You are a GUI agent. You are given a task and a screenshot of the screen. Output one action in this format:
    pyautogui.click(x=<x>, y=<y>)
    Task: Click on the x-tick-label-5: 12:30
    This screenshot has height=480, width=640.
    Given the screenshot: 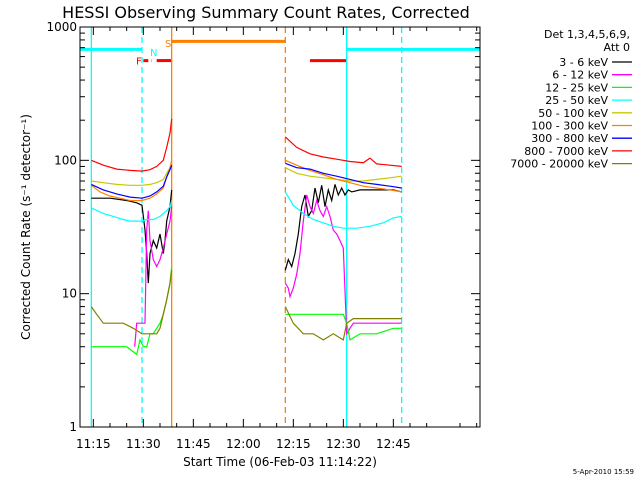 What is the action you would take?
    pyautogui.click(x=343, y=444)
    